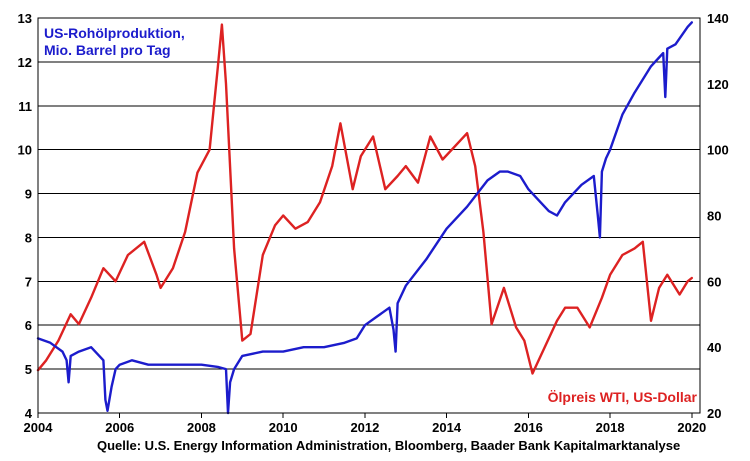 This screenshot has width=750, height=461. What do you see at coordinates (28, 369) in the screenshot?
I see `left-tick-label: 5` at bounding box center [28, 369].